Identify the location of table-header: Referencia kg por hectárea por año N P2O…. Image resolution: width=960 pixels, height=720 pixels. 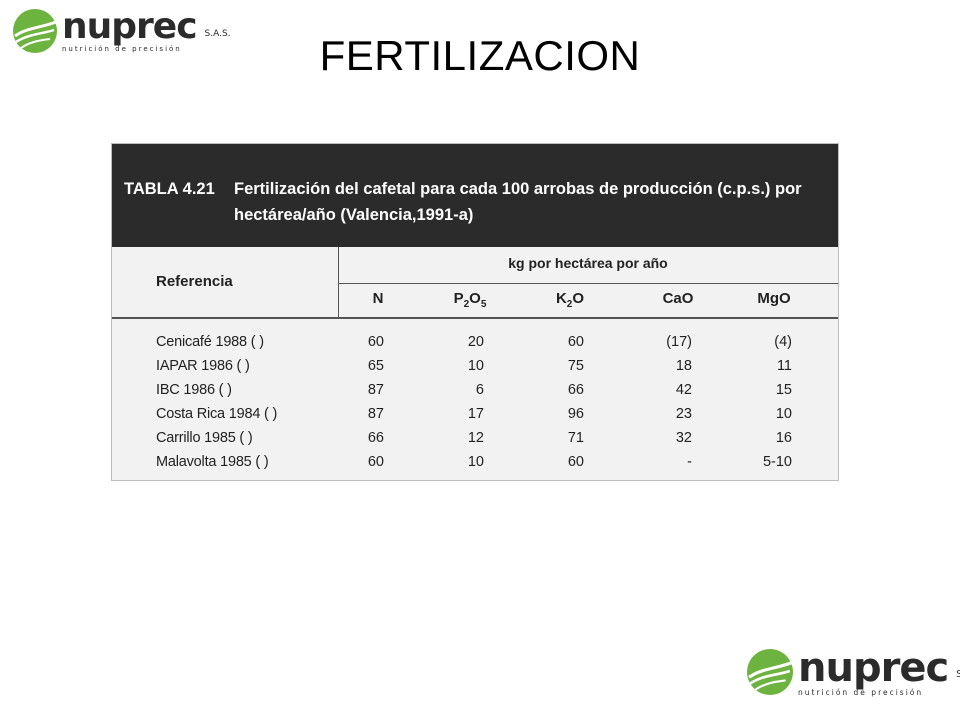
(475, 283).